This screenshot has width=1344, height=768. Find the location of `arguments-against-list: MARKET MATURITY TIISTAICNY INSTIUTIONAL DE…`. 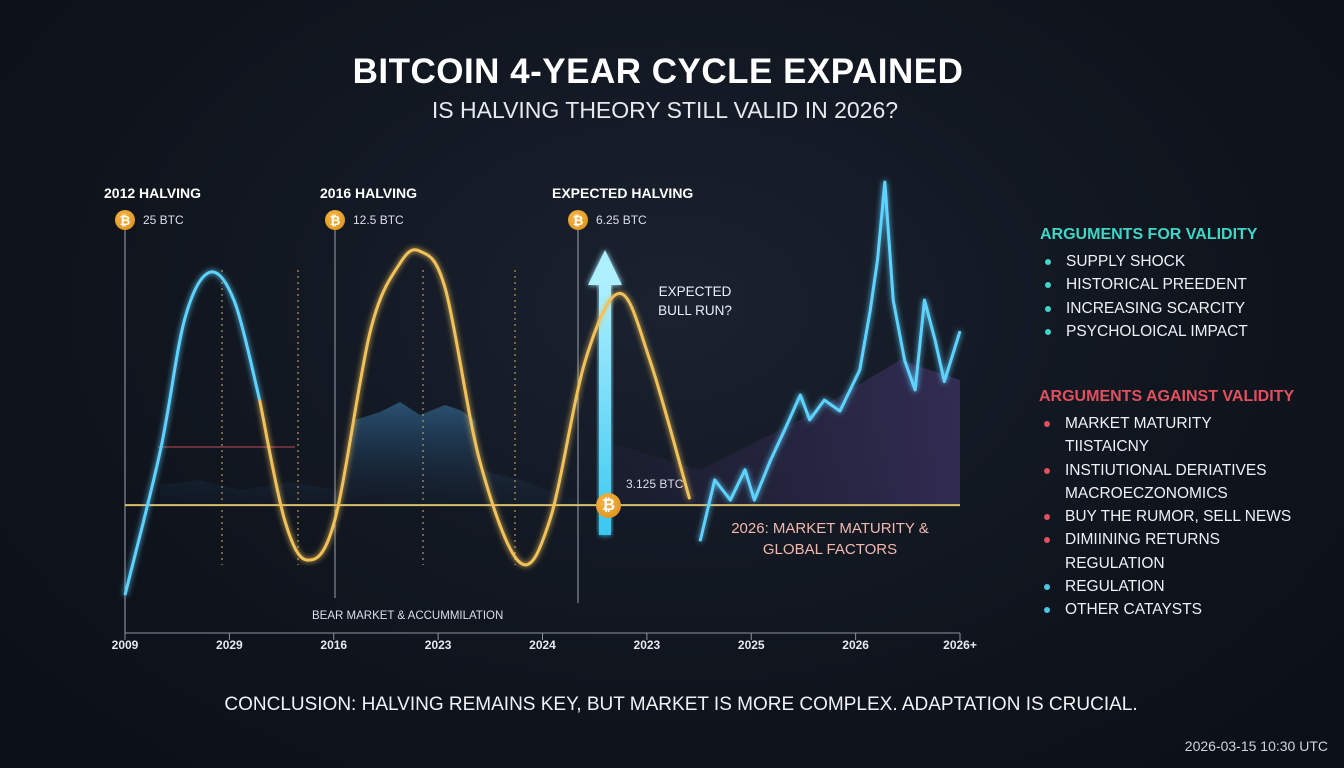

arguments-against-list: MARKET MATURITY TIISTAICNY INSTIUTIONAL DE… is located at coordinates (1166, 517).